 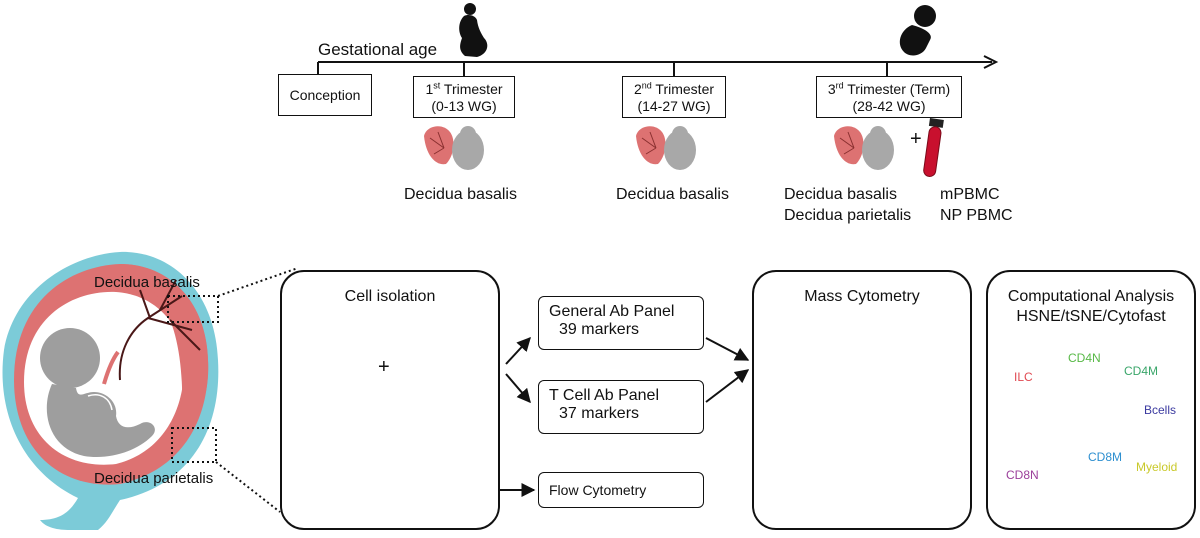 What do you see at coordinates (933, 147) in the screenshot?
I see `blood-tube-icon` at bounding box center [933, 147].